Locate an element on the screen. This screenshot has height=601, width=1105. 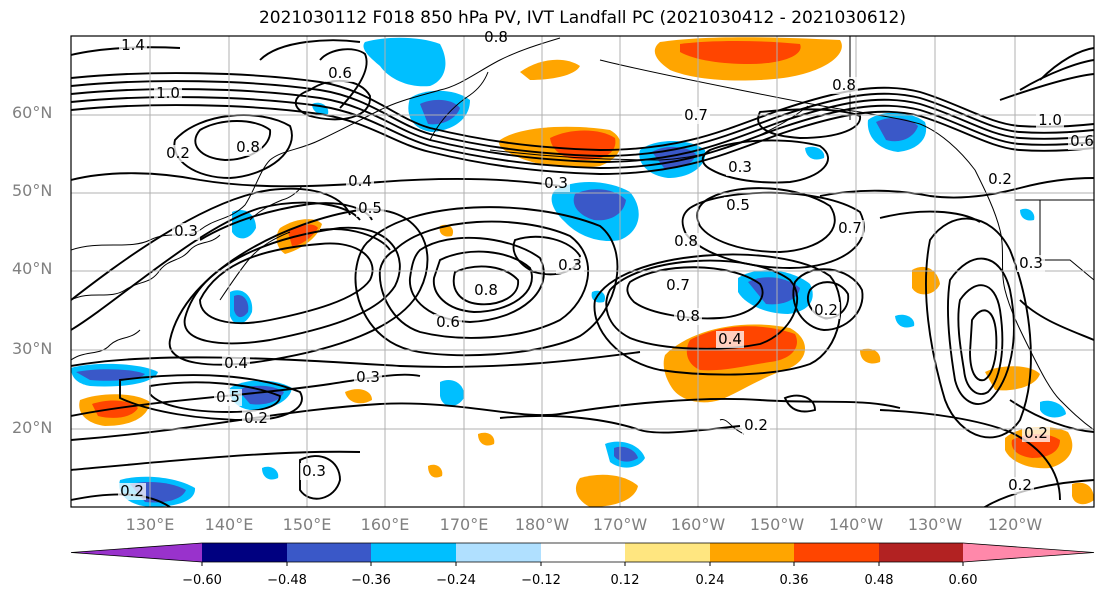
lon-label: 170°W is located at coordinates (620, 524).